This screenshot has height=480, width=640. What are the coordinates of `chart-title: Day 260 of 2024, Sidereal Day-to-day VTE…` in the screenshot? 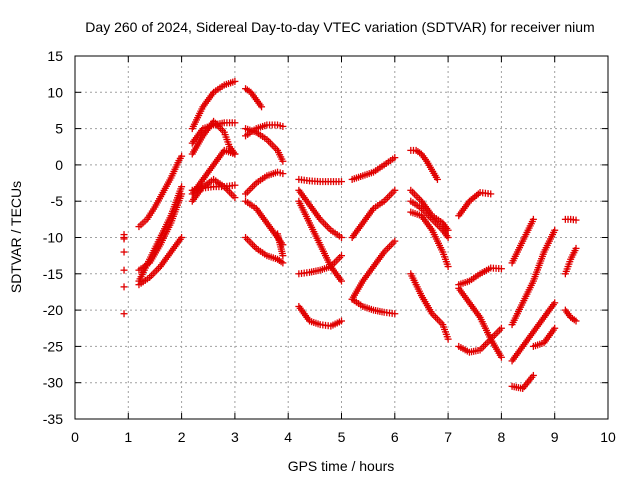 It's located at (339, 27).